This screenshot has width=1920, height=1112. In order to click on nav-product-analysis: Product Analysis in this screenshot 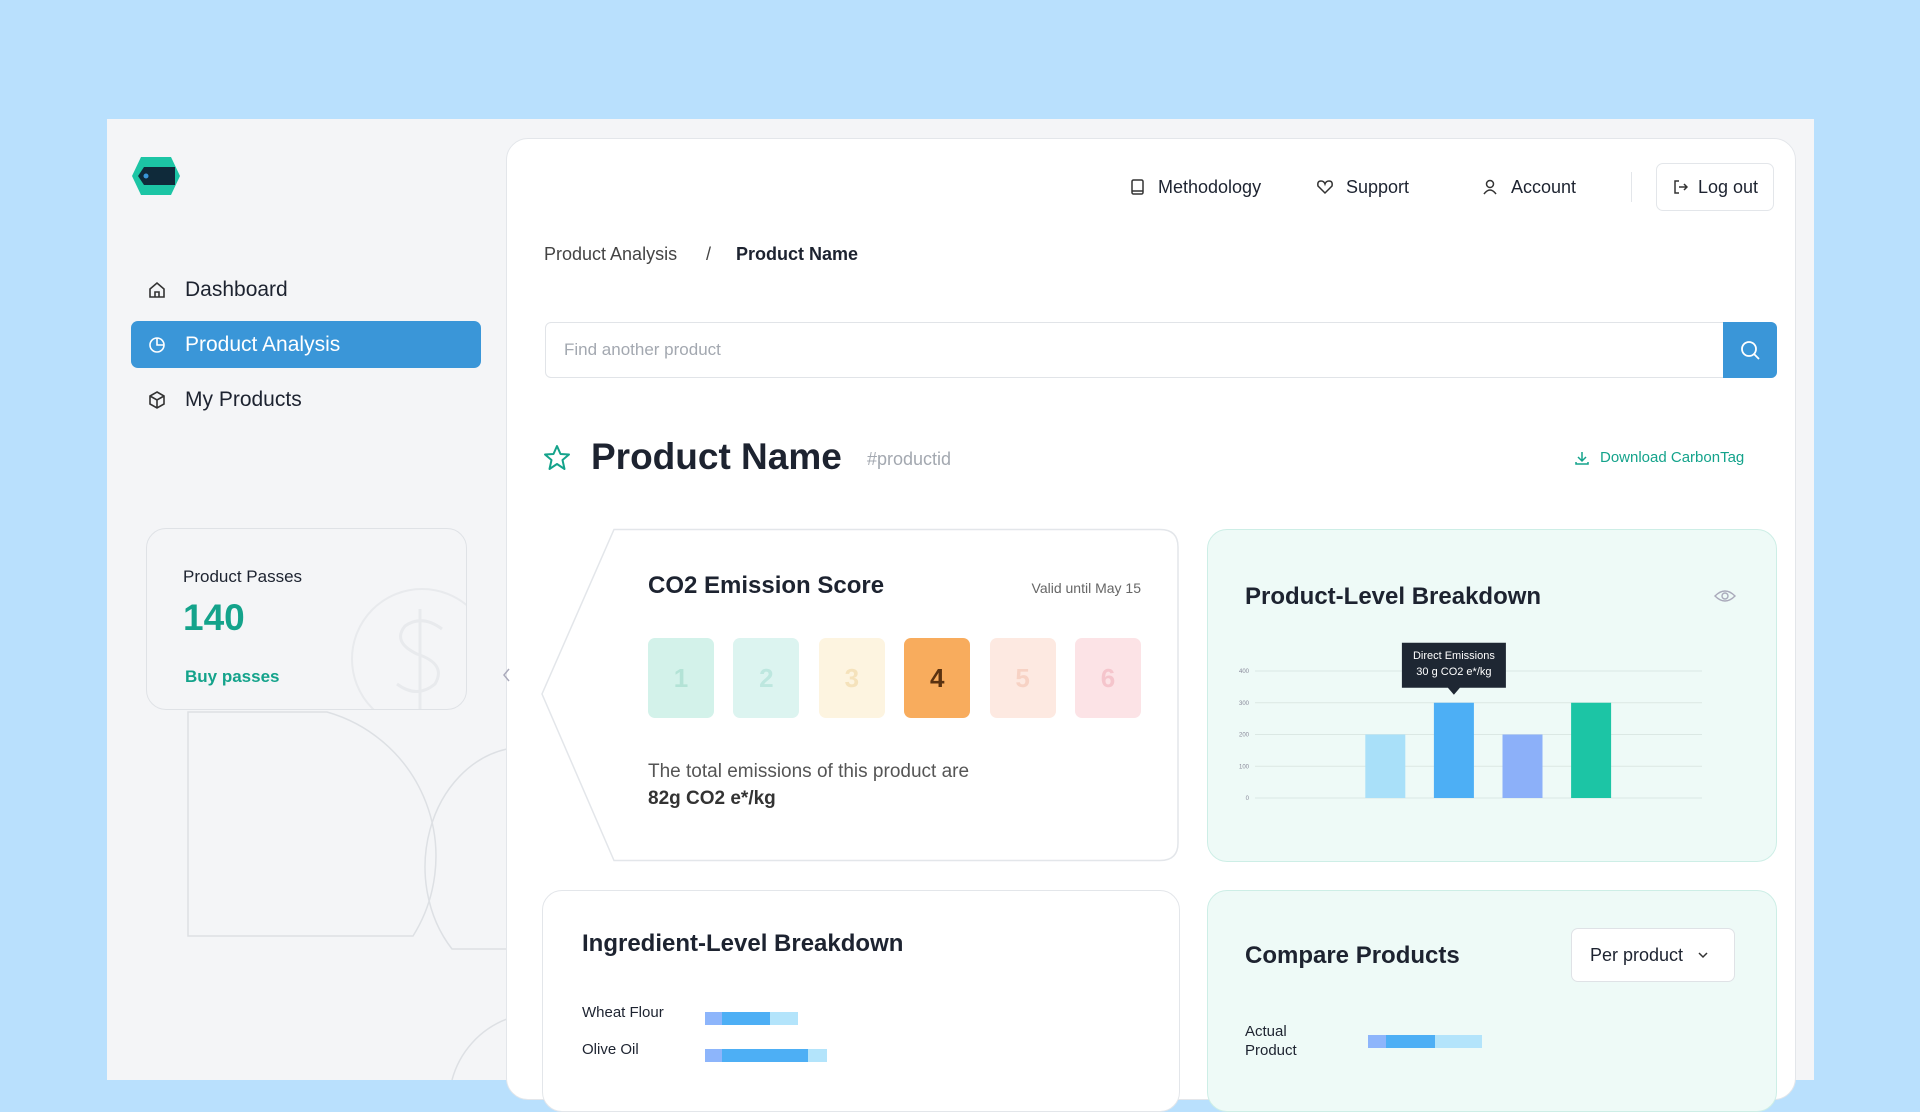, I will do `click(306, 344)`.